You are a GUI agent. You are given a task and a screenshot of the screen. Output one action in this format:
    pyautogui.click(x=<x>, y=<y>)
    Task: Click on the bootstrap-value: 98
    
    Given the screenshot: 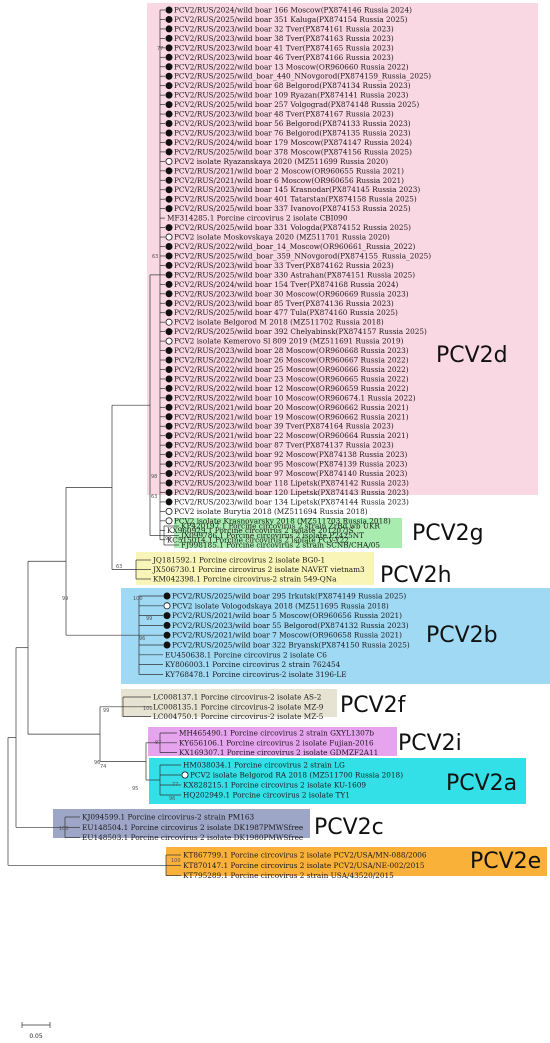 What is the action you would take?
    pyautogui.click(x=154, y=477)
    